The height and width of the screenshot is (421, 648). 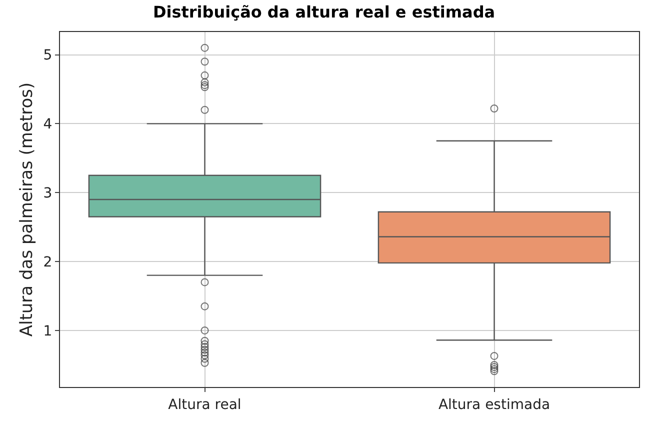 What do you see at coordinates (47, 331) in the screenshot?
I see `y-tick-label: 1` at bounding box center [47, 331].